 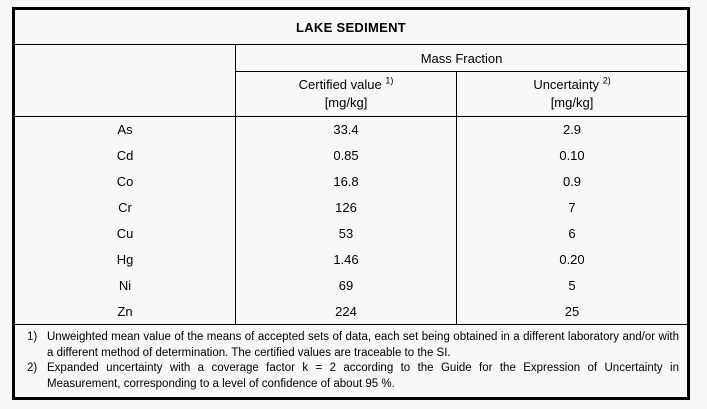 I want to click on empty-corner-cell, so click(x=124, y=80).